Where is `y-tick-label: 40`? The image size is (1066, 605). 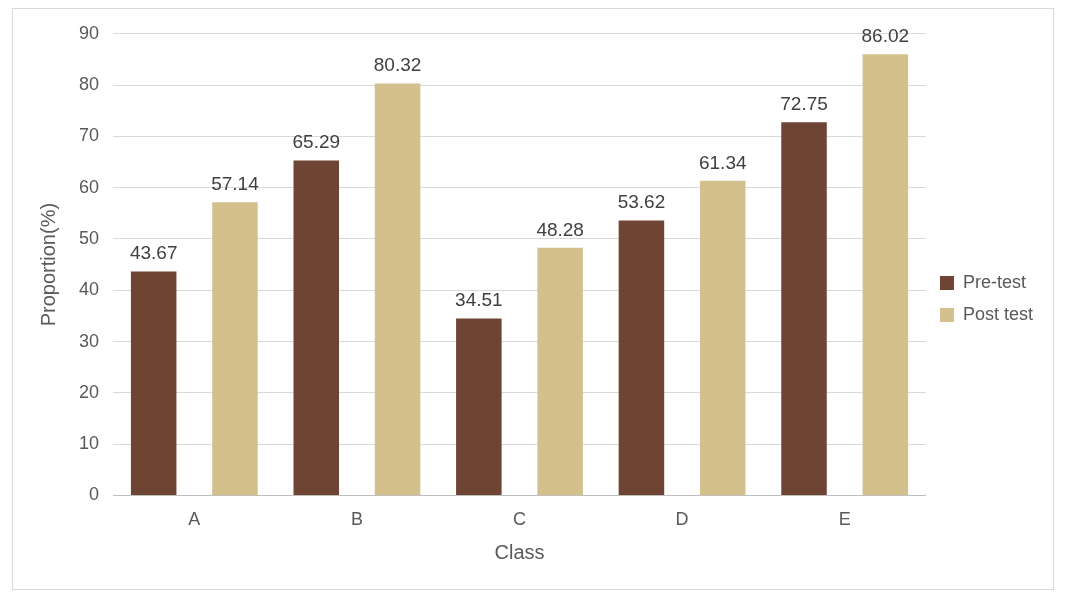 y-tick-label: 40 is located at coordinates (89, 289).